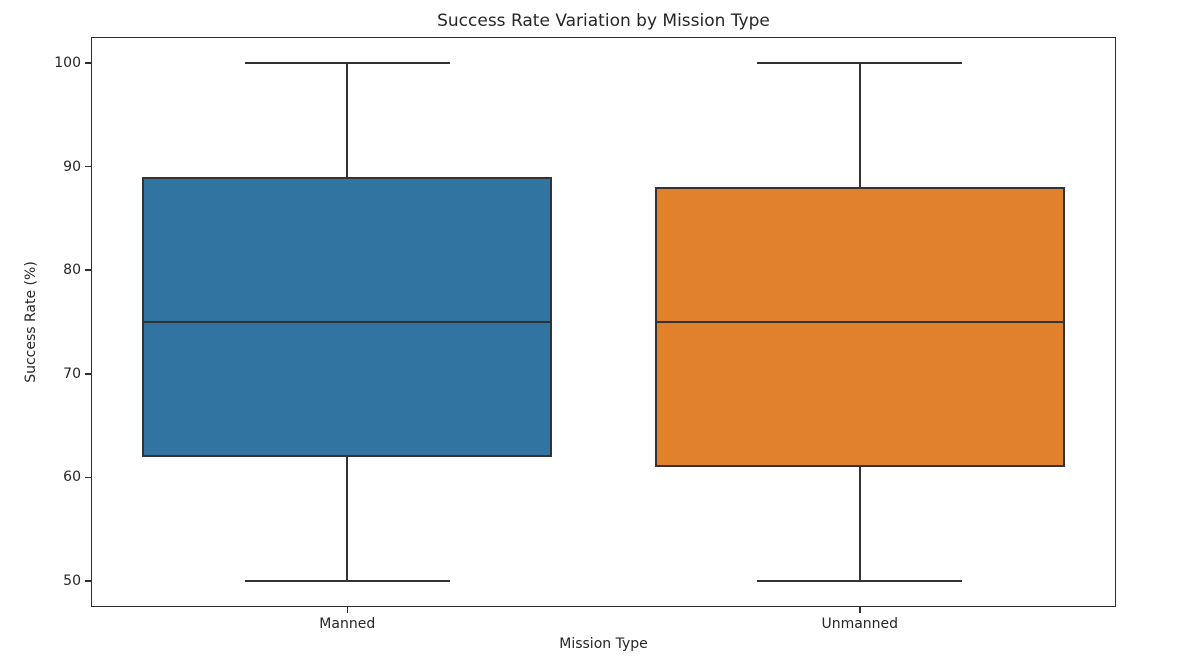 This screenshot has width=1189, height=669. Describe the element at coordinates (859, 327) in the screenshot. I see `box-unmanned` at that location.